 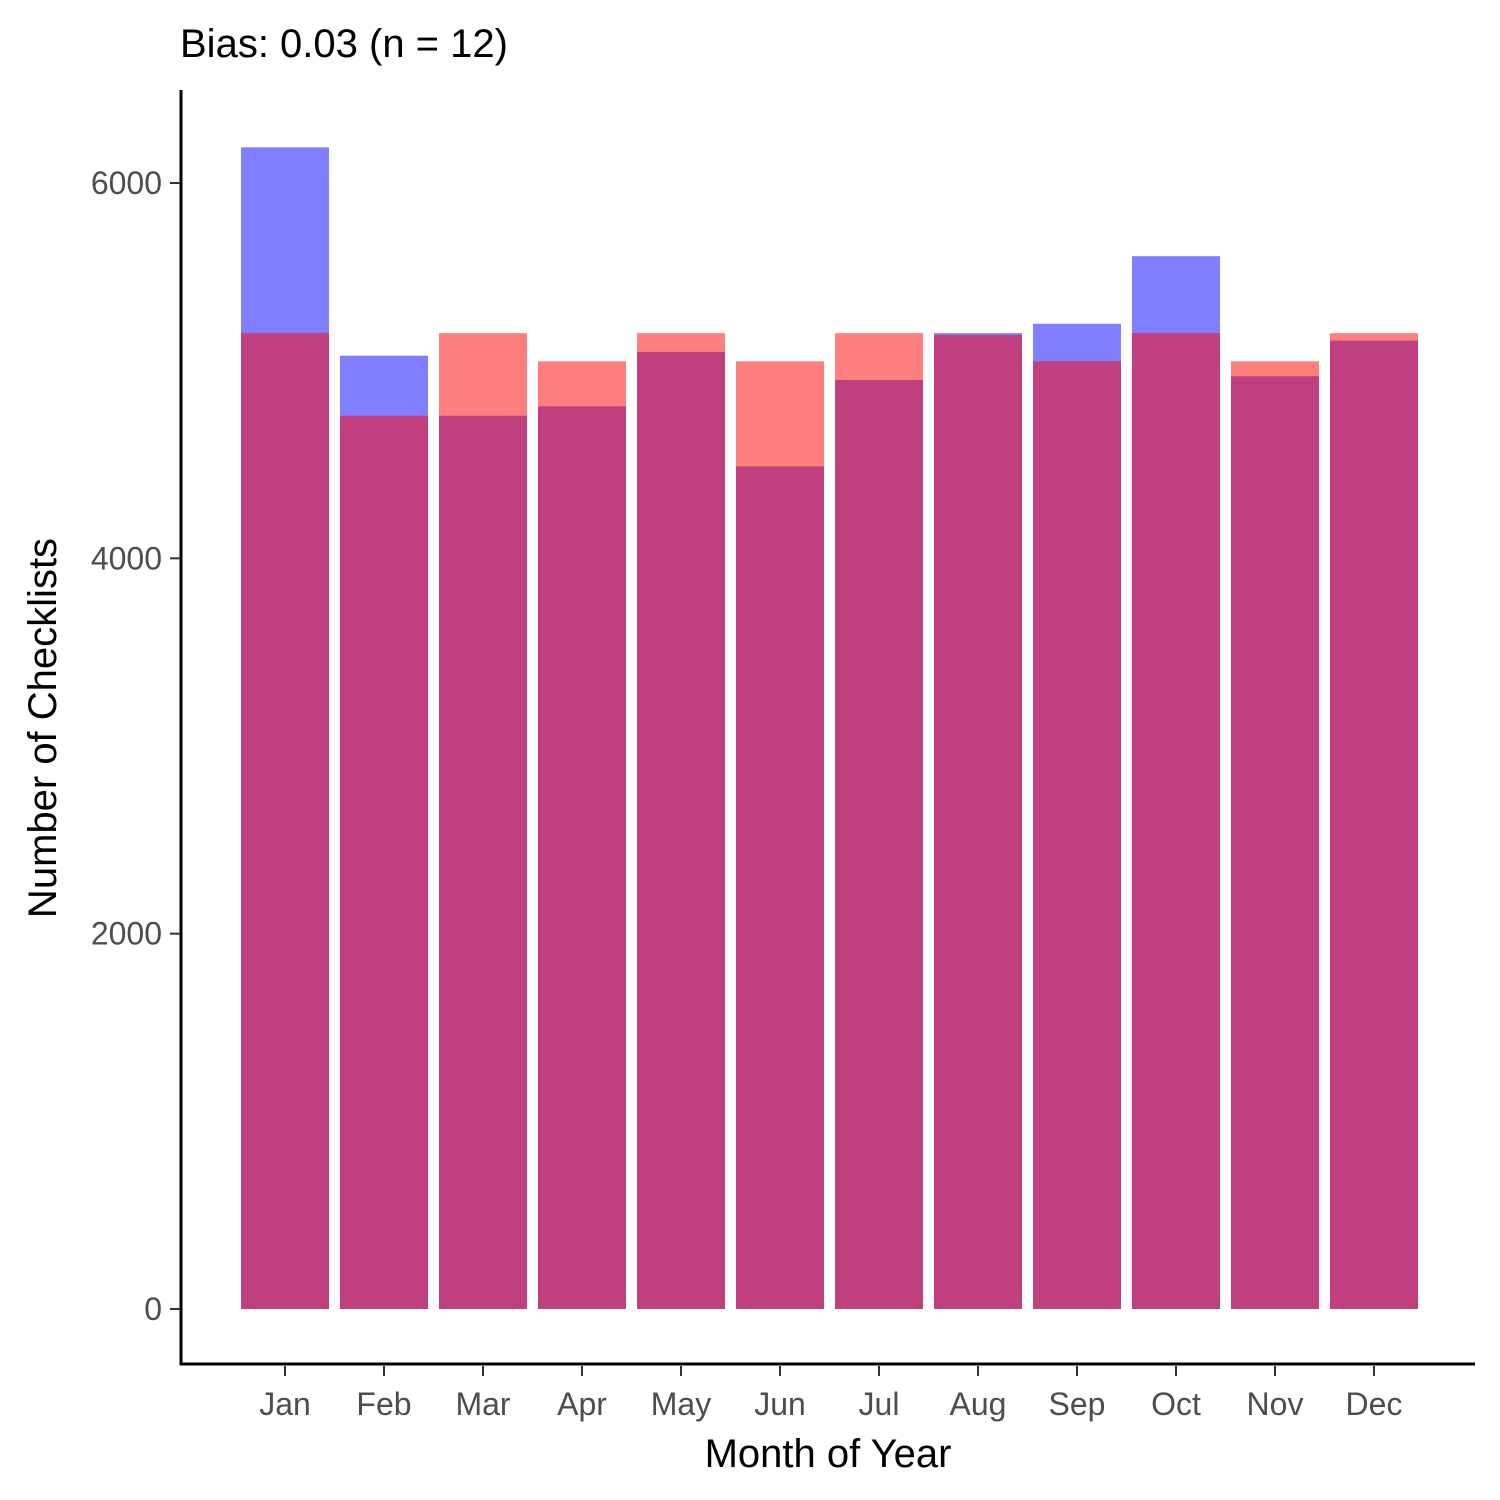 I want to click on x-tick-label-sep: Sep, so click(x=1077, y=1404).